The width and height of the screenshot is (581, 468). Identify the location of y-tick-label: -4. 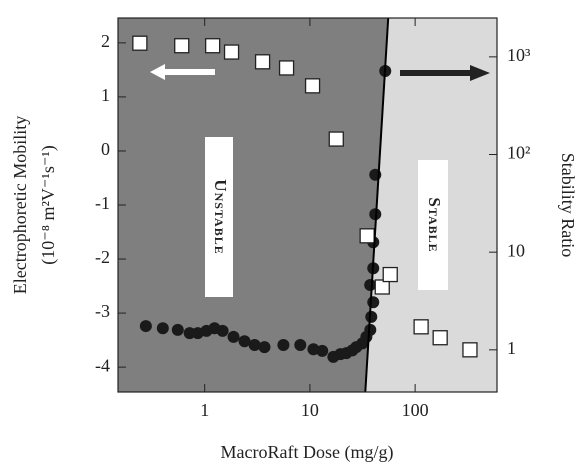
(102, 365).